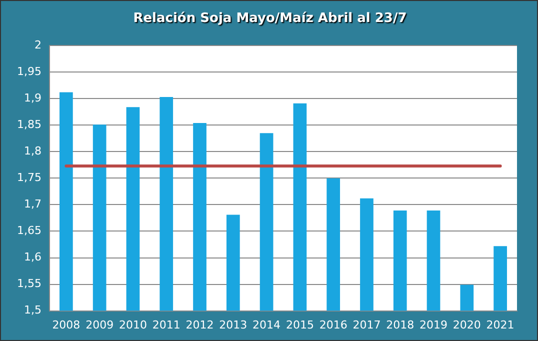 The image size is (538, 341). Describe the element at coordinates (366, 325) in the screenshot. I see `x-tick-label: 2017` at that location.